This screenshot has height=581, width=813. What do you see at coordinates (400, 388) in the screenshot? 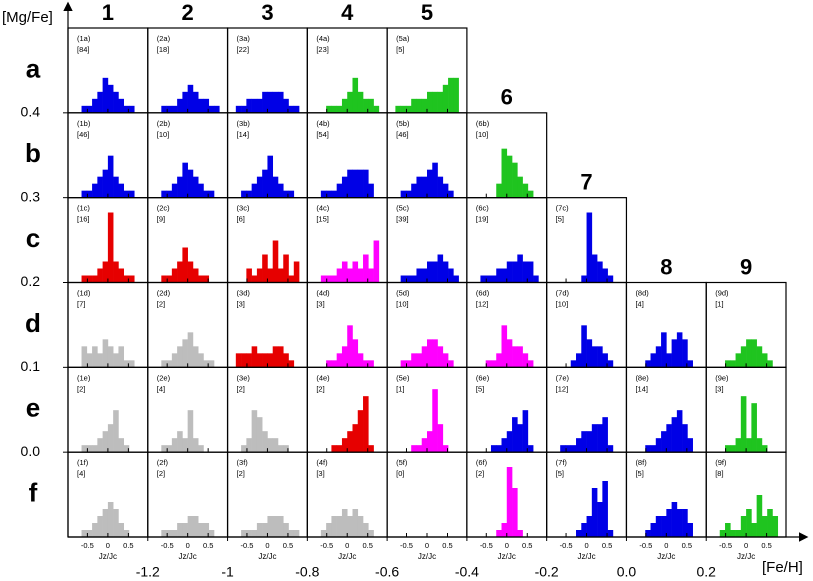
I see `panel-count: [1]` at bounding box center [400, 388].